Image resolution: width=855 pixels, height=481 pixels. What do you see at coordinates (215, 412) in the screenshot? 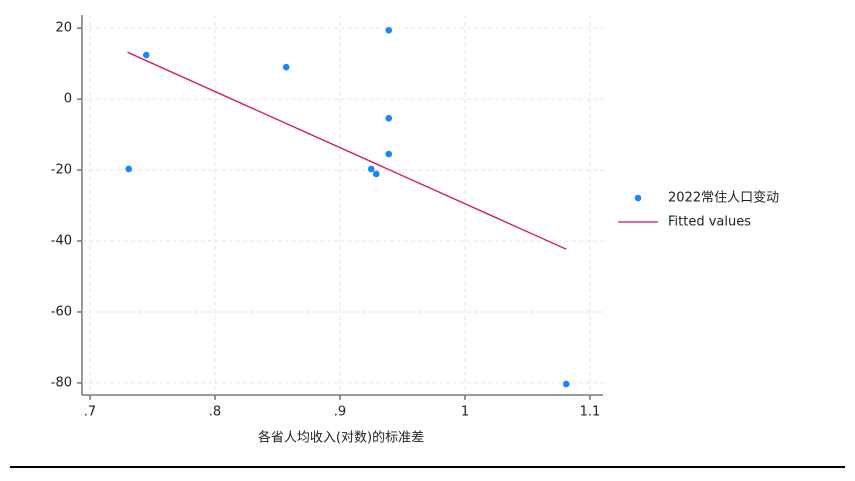
I see `x-tick-label: .8` at bounding box center [215, 412].